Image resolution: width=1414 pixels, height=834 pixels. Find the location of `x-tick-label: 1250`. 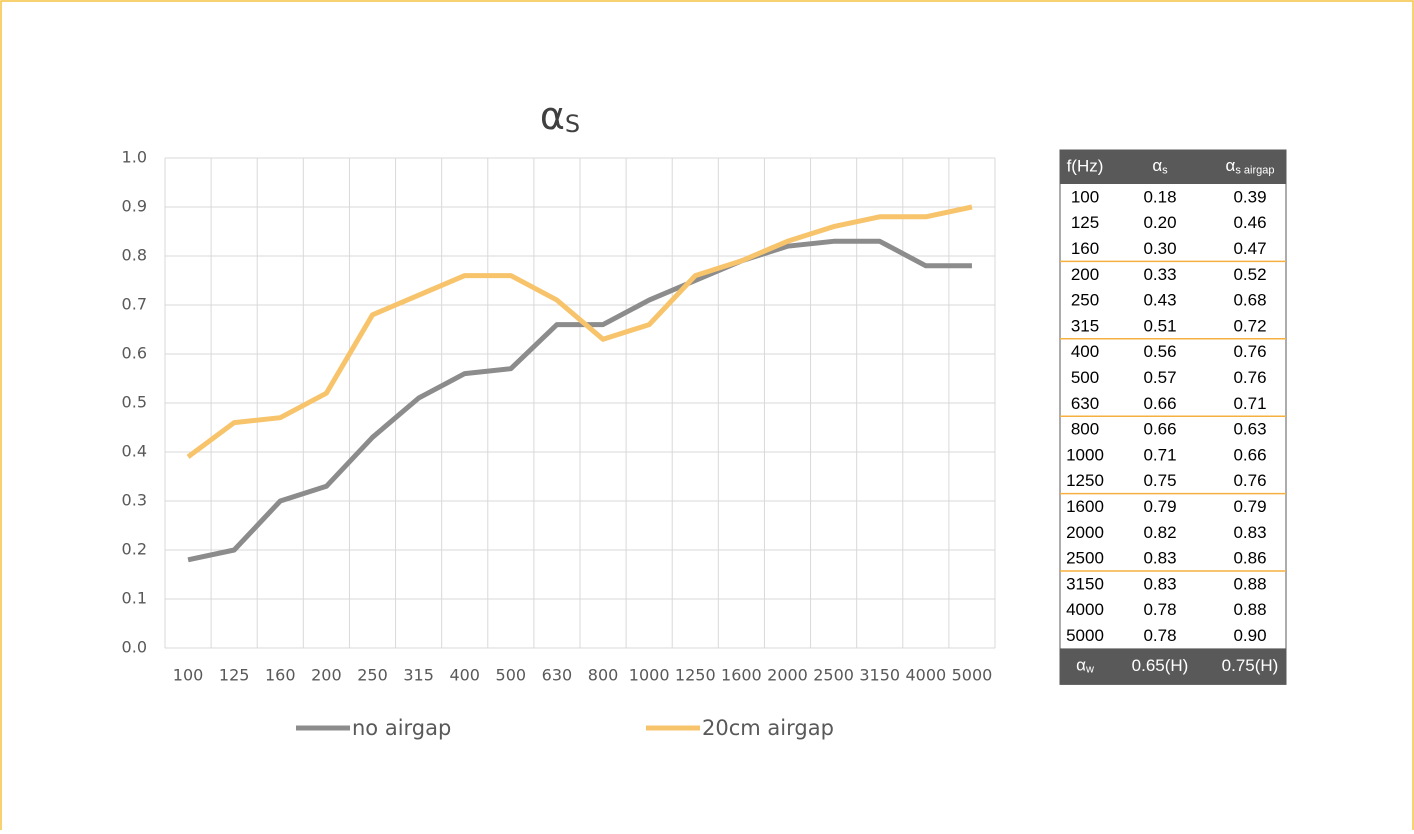

x-tick-label: 1250 is located at coordinates (695, 675).